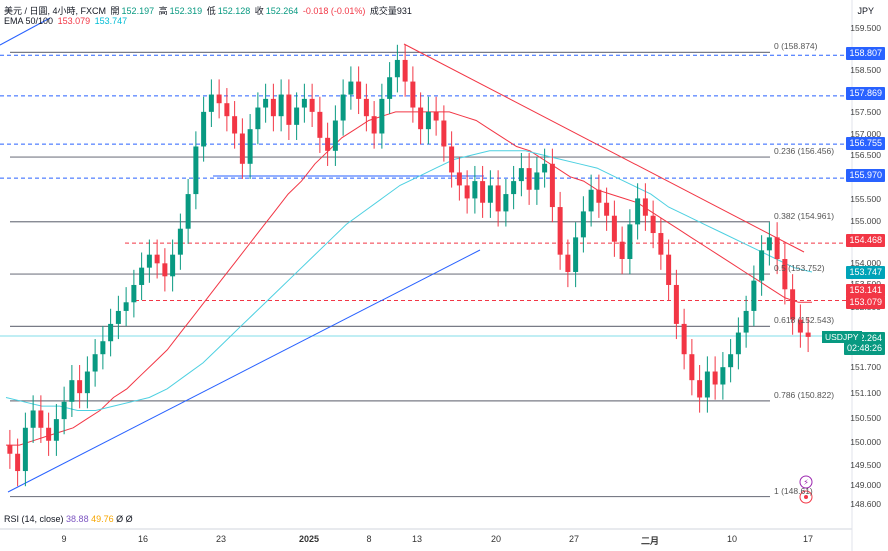 The image size is (888, 551). I want to click on ema-legend: EMA 50/100 153.079 153.747, so click(66, 21).